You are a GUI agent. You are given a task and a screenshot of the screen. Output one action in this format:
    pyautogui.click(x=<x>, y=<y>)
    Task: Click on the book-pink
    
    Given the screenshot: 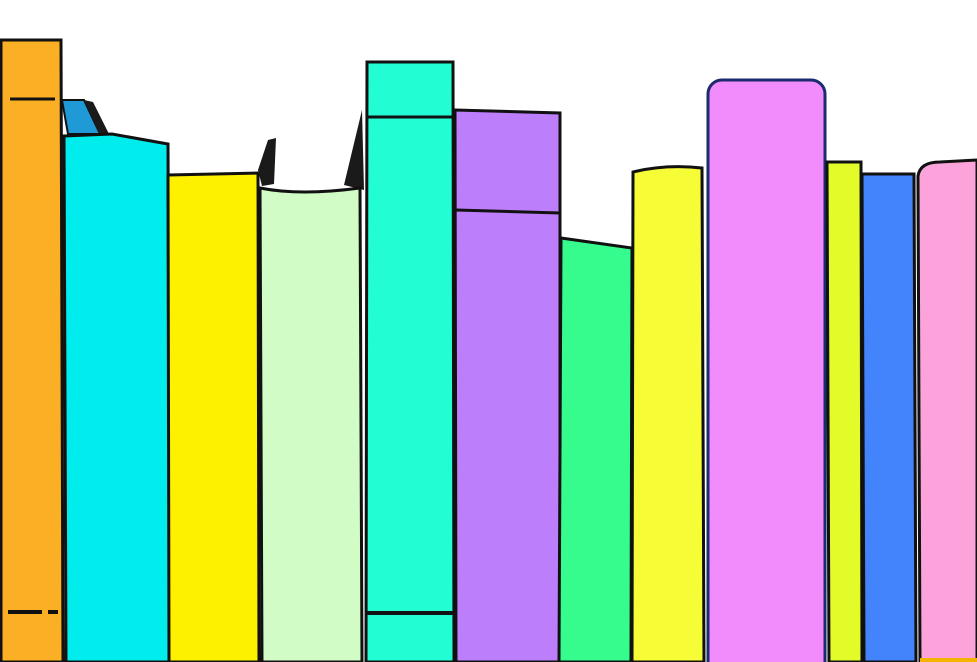 What is the action you would take?
    pyautogui.click(x=766, y=370)
    